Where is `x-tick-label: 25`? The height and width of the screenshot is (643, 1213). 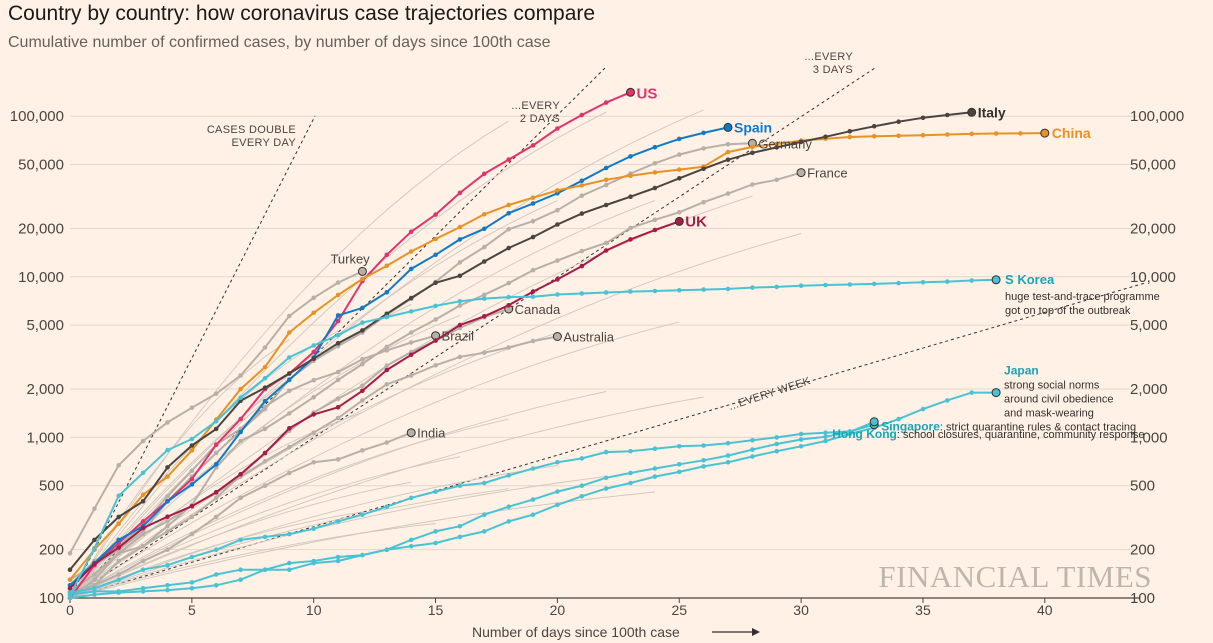 x-tick-label: 25 is located at coordinates (679, 610).